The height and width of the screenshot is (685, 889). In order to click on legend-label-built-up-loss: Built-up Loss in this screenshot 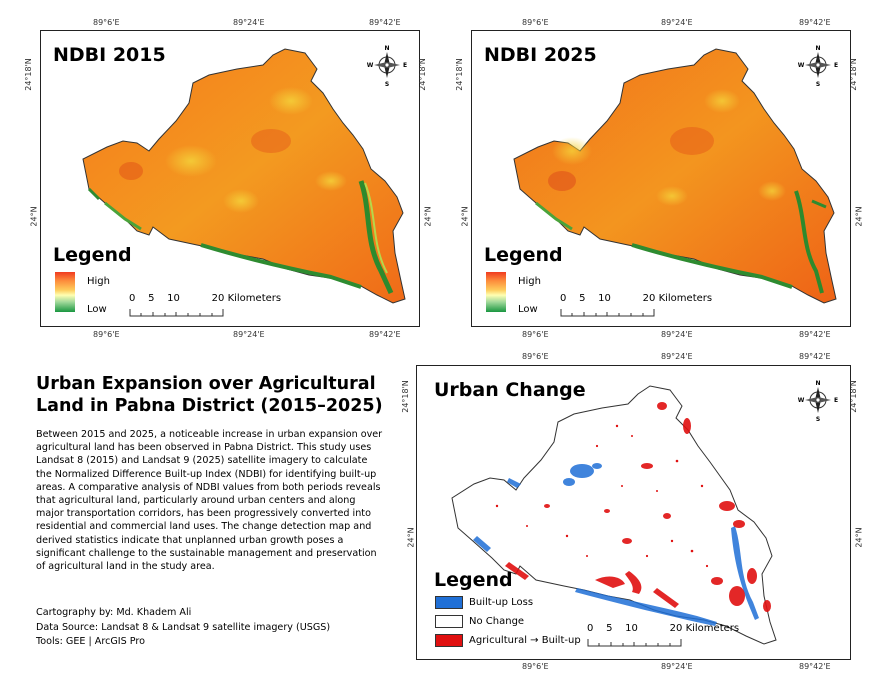, I will do `click(501, 602)`.